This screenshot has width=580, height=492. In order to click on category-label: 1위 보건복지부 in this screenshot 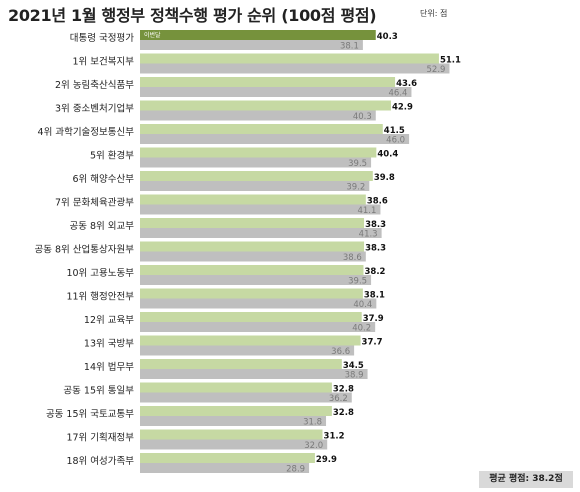, I will do `click(103, 62)`.